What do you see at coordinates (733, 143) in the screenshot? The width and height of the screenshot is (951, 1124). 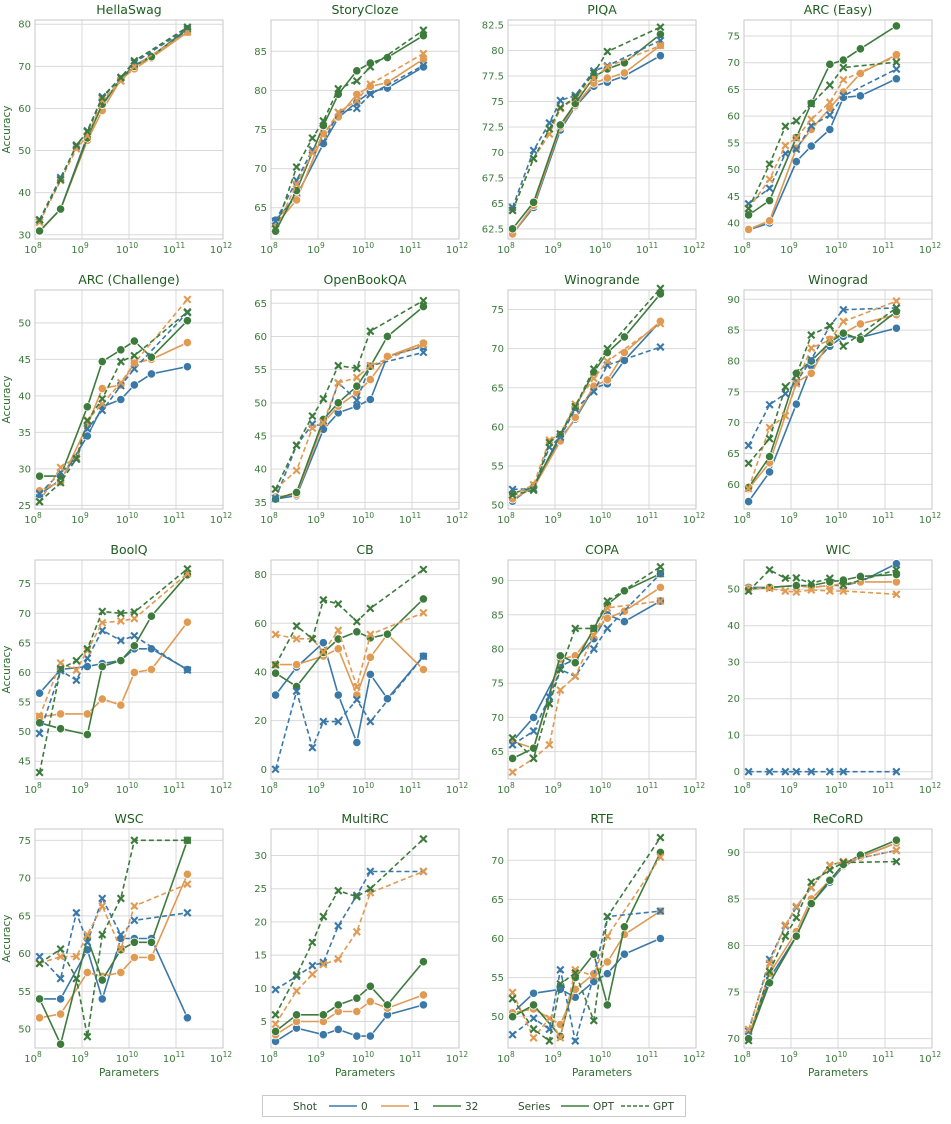 I see `y-tick-label: 55` at bounding box center [733, 143].